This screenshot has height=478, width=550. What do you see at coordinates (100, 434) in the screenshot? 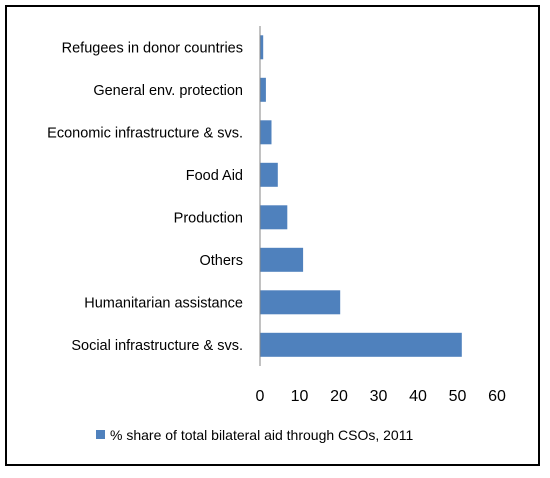
I see `legend-swatch` at bounding box center [100, 434].